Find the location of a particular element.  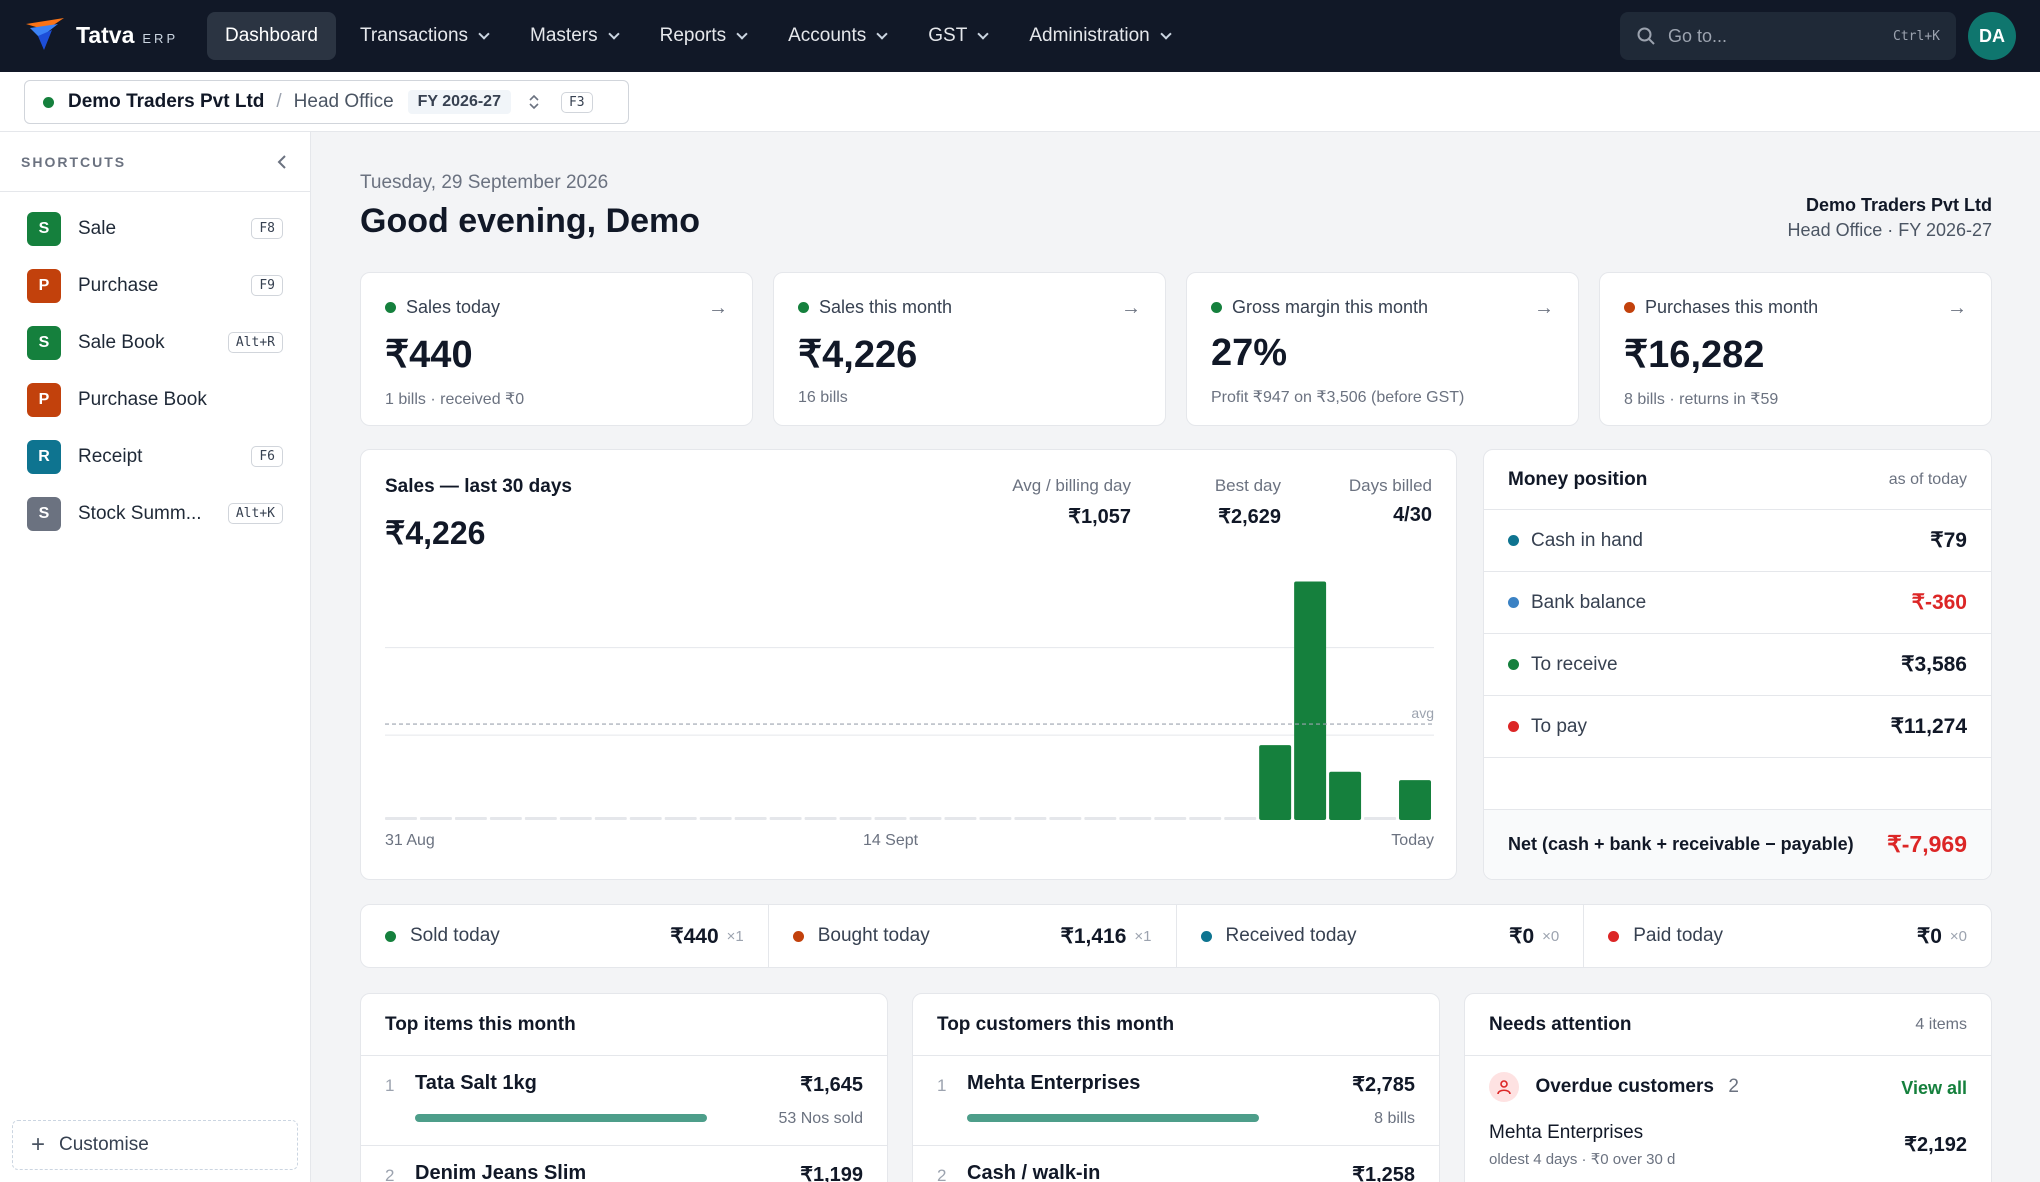

row-name: Mehta Enterprises is located at coordinates (1054, 1083).